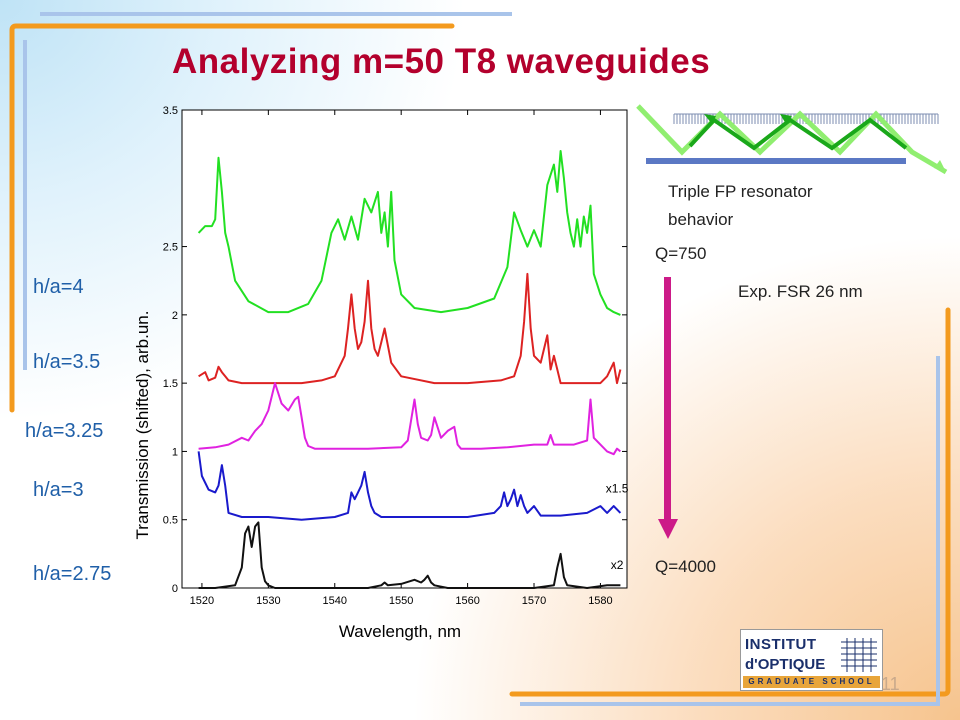  Describe the element at coordinates (175, 452) in the screenshot. I see `y-tick-label: 1` at that location.